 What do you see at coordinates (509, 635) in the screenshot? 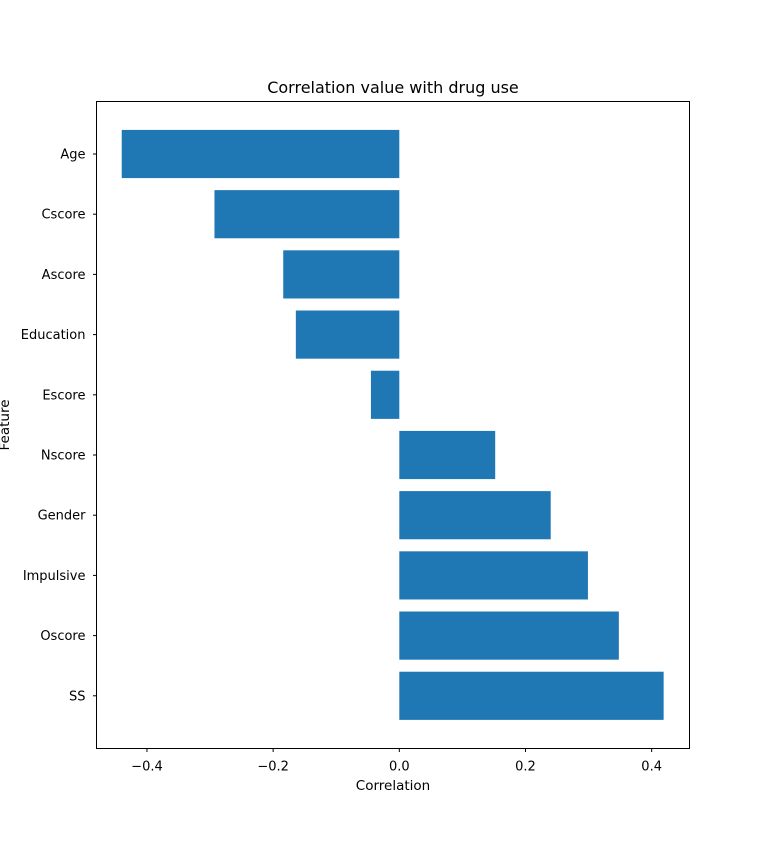
I see `bar-oscore` at bounding box center [509, 635].